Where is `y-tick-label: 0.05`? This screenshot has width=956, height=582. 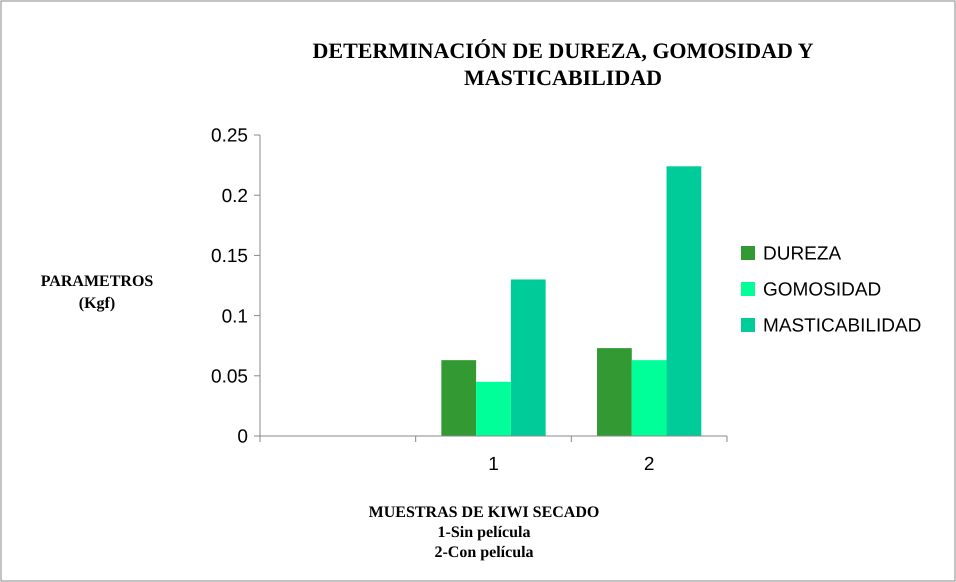 y-tick-label: 0.05 is located at coordinates (229, 377).